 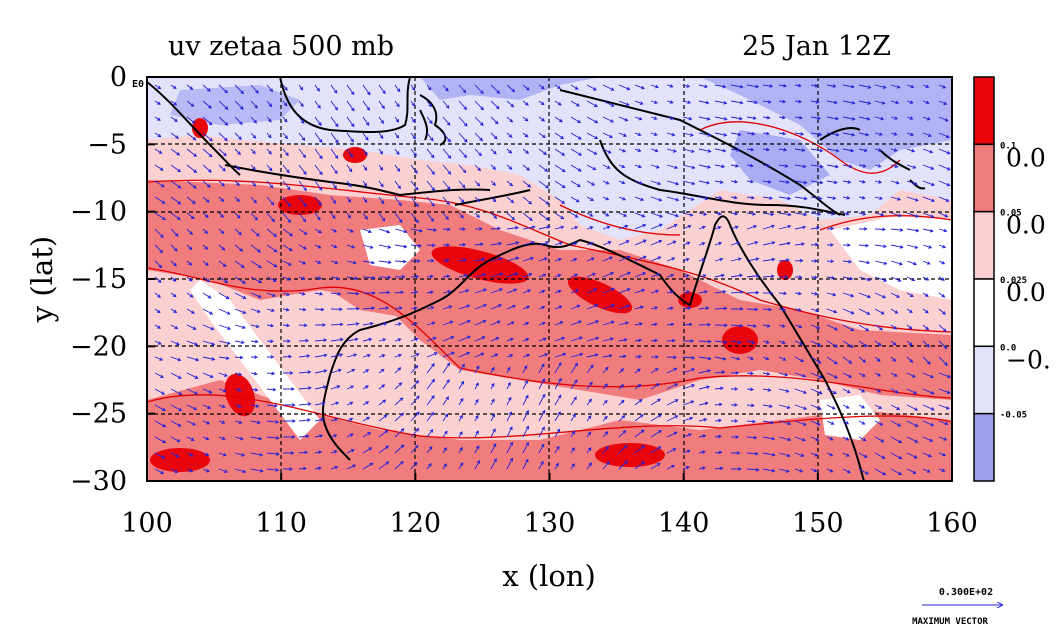 I want to click on x-axis-label: x (lon), so click(x=549, y=576).